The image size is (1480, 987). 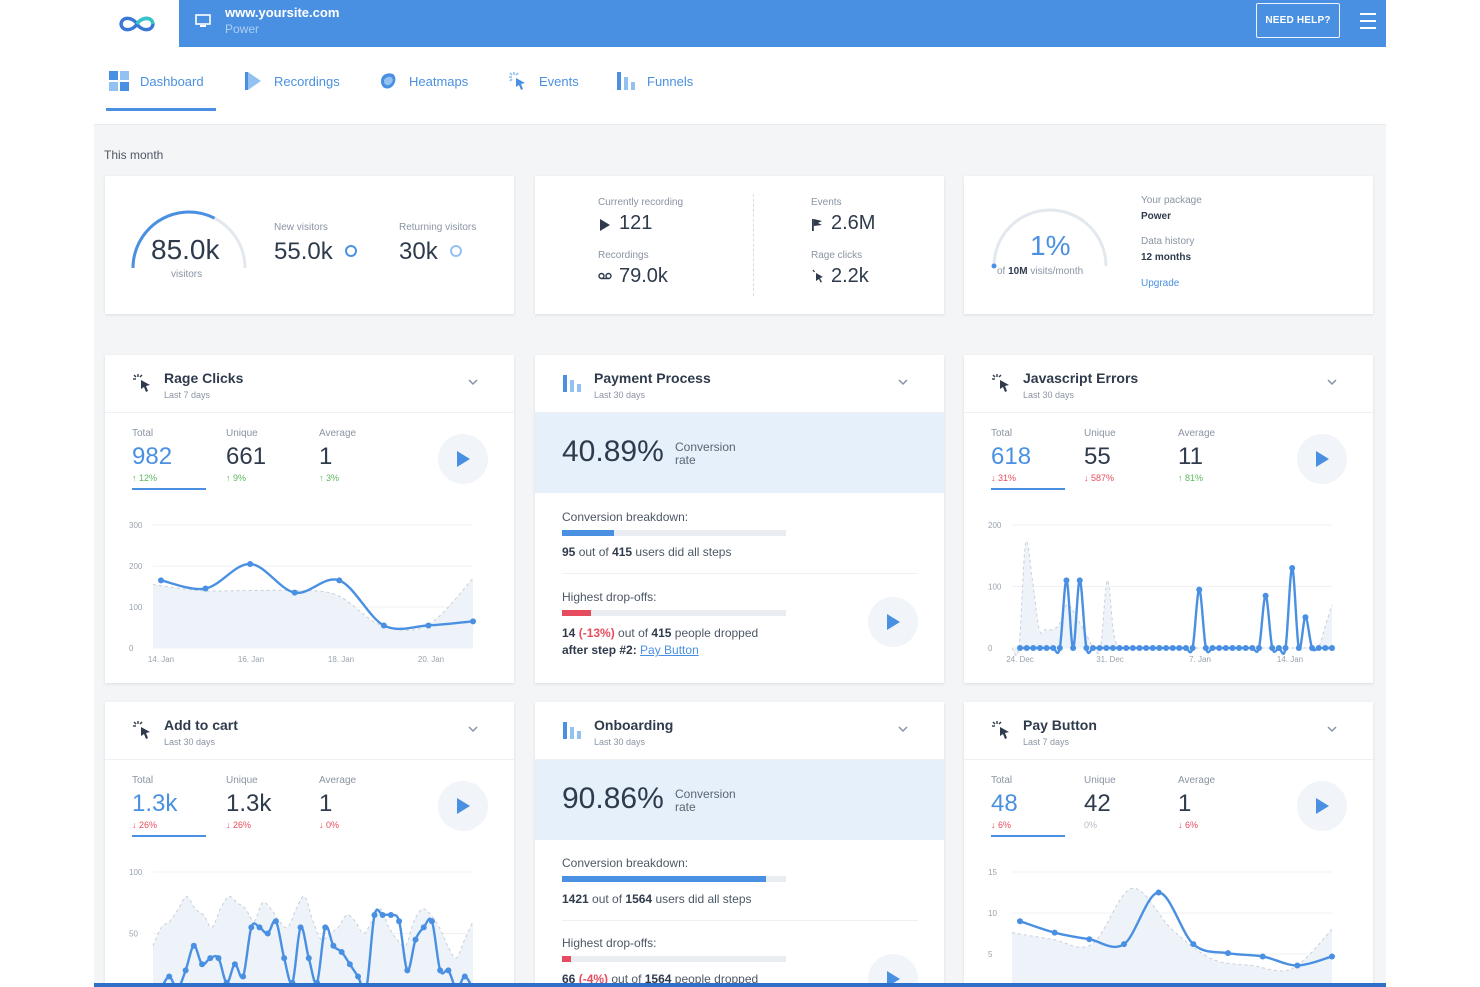 I want to click on events-value: 2.6M, so click(x=853, y=223).